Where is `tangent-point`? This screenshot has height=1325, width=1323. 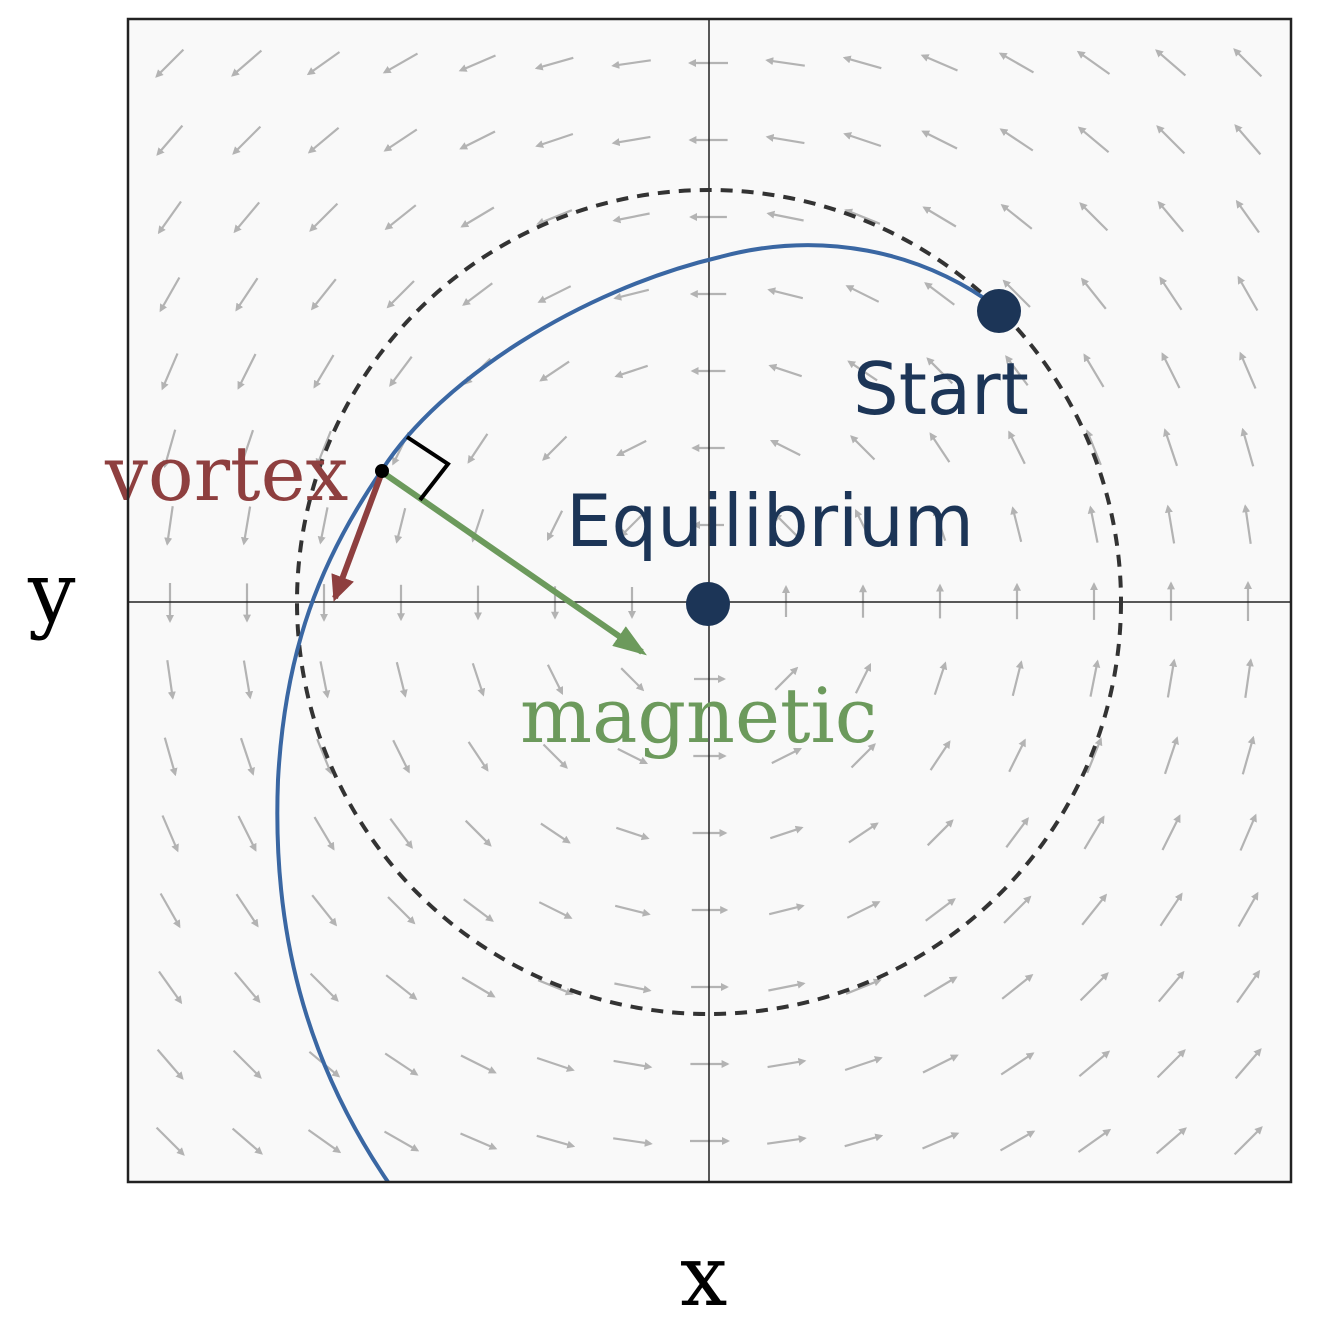 tangent-point is located at coordinates (382, 471).